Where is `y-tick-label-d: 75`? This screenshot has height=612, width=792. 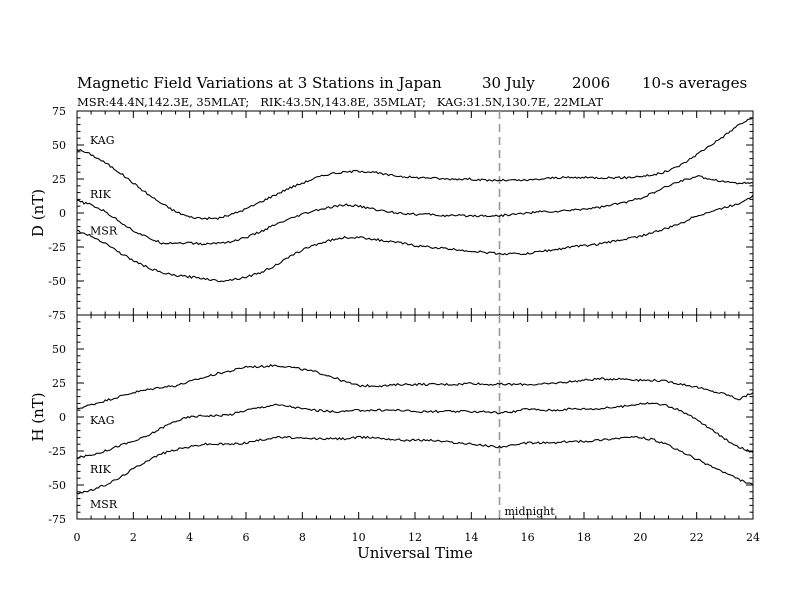
y-tick-label-d: 75 is located at coordinates (59, 111).